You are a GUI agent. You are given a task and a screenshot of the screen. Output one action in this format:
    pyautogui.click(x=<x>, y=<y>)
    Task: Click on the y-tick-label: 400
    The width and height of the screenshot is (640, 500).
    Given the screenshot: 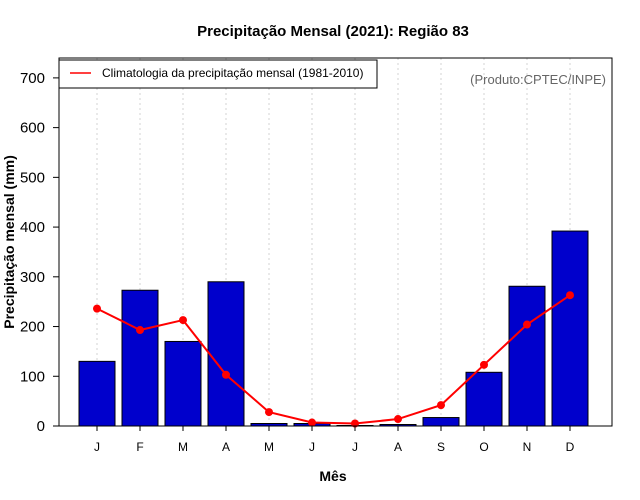 What is the action you would take?
    pyautogui.click(x=32, y=227)
    